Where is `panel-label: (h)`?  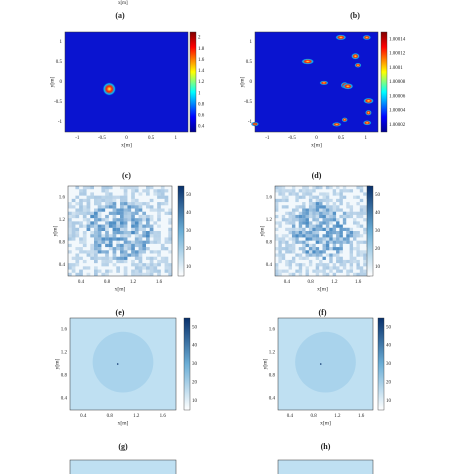
panel-label: (h) is located at coordinates (326, 446).